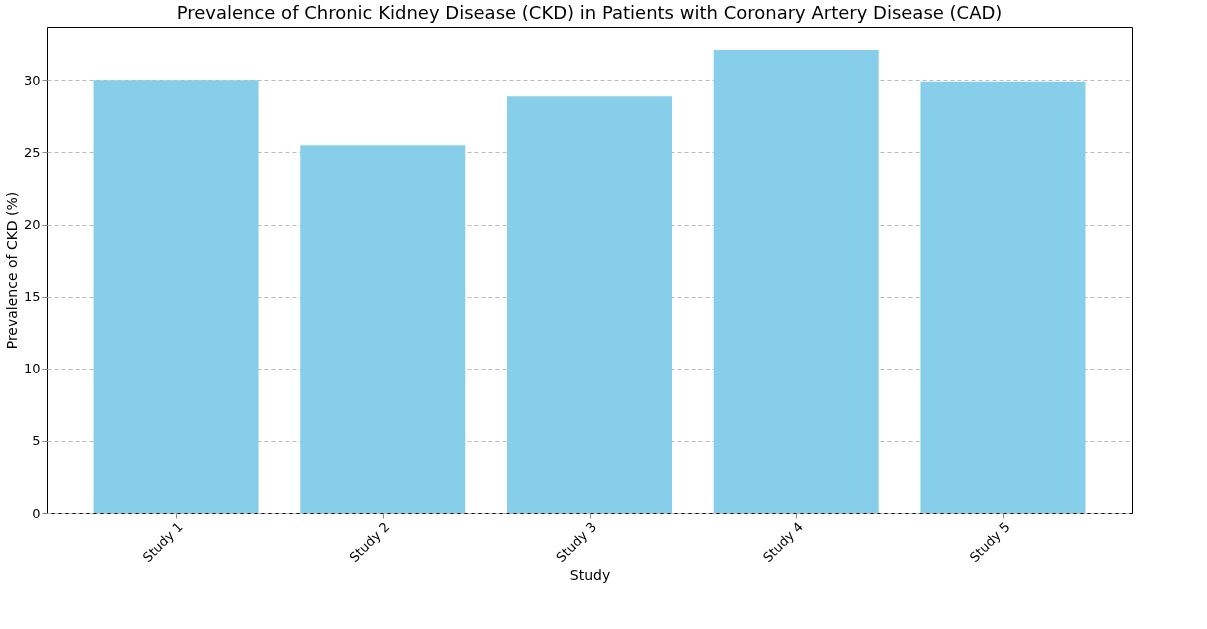 The width and height of the screenshot is (1207, 629). What do you see at coordinates (36, 513) in the screenshot?
I see `y-tick-label: 0` at bounding box center [36, 513].